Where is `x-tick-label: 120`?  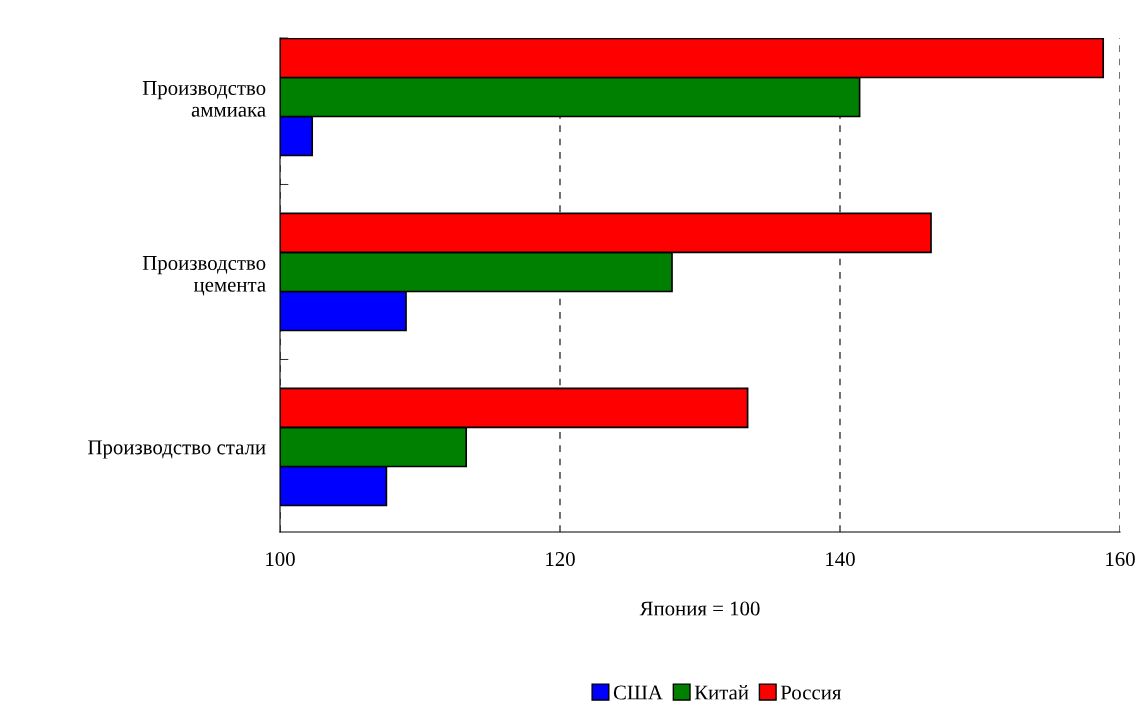
x-tick-label: 120 is located at coordinates (560, 559).